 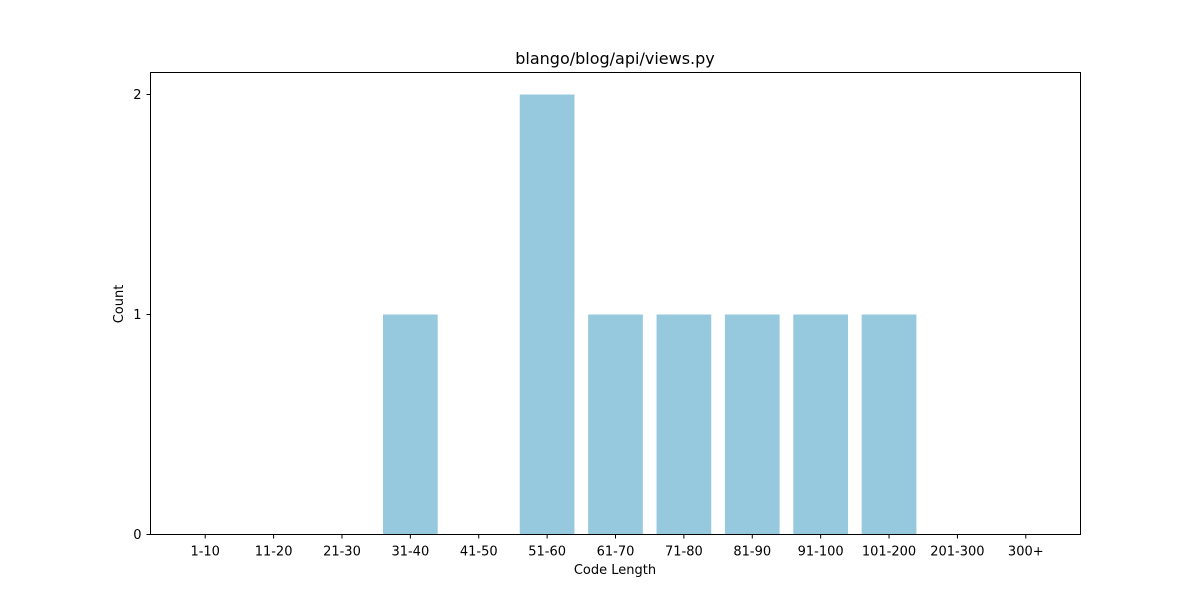 What do you see at coordinates (137, 535) in the screenshot?
I see `y-tick-label: 0` at bounding box center [137, 535].